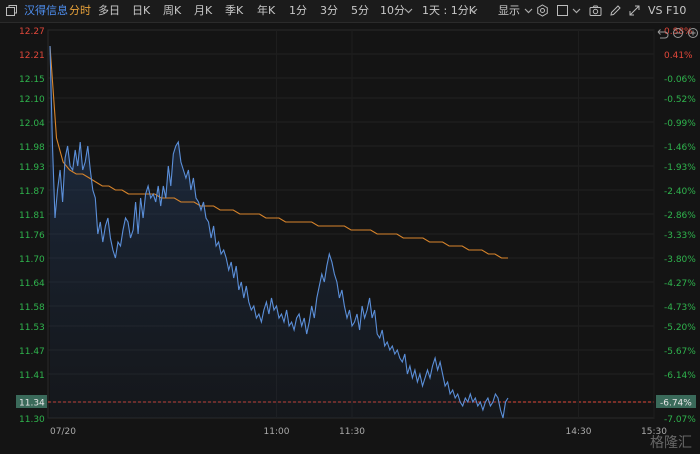 The height and width of the screenshot is (454, 700). Describe the element at coordinates (680, 352) in the screenshot. I see `percent-tick-label: -5.67%` at that location.